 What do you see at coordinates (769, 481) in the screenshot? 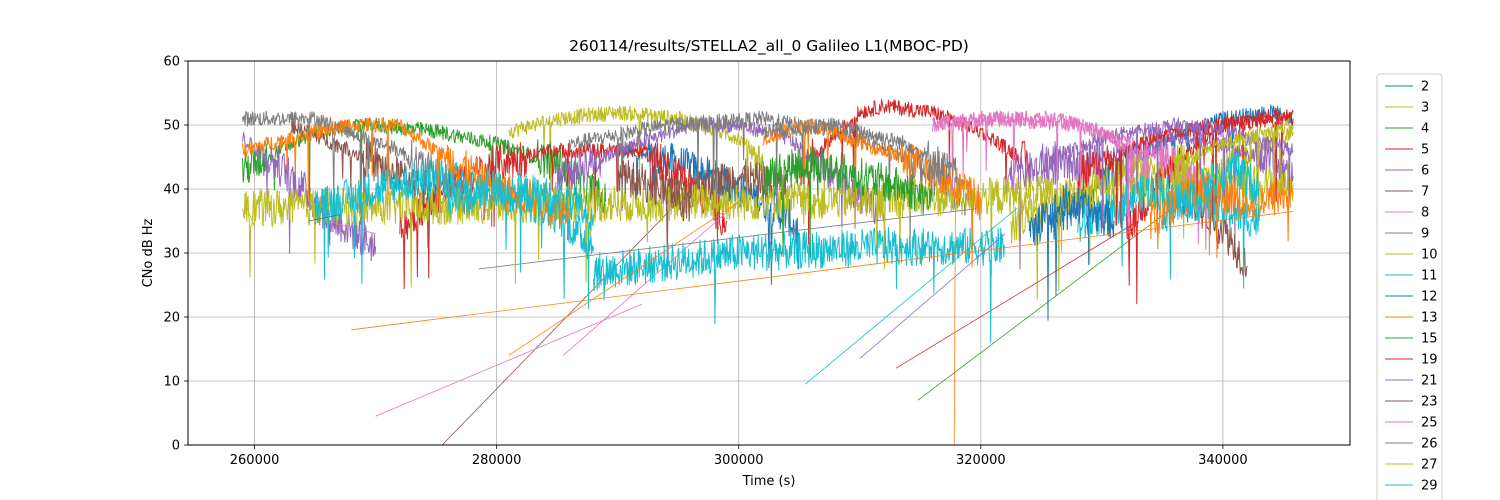
I see `x-axis-label: Time (s)` at bounding box center [769, 481].